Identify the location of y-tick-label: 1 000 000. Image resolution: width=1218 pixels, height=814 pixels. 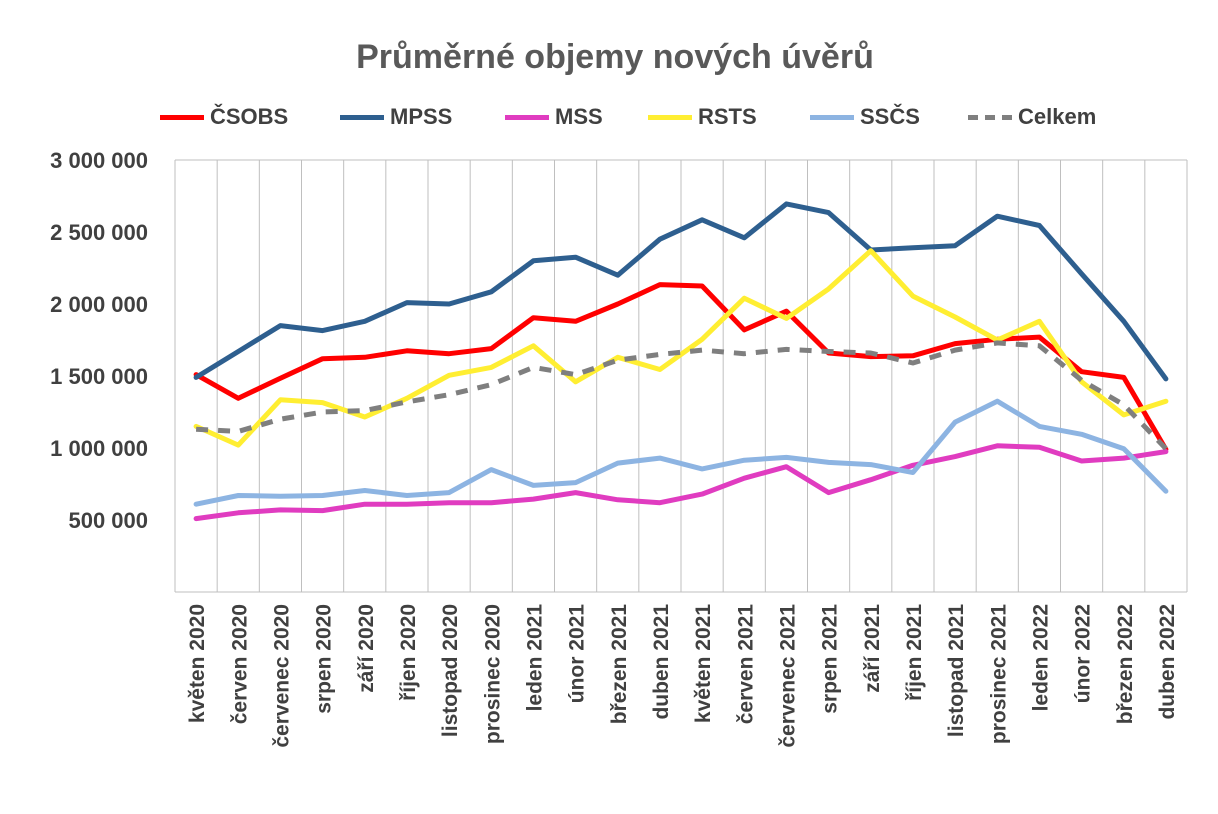
(99, 448).